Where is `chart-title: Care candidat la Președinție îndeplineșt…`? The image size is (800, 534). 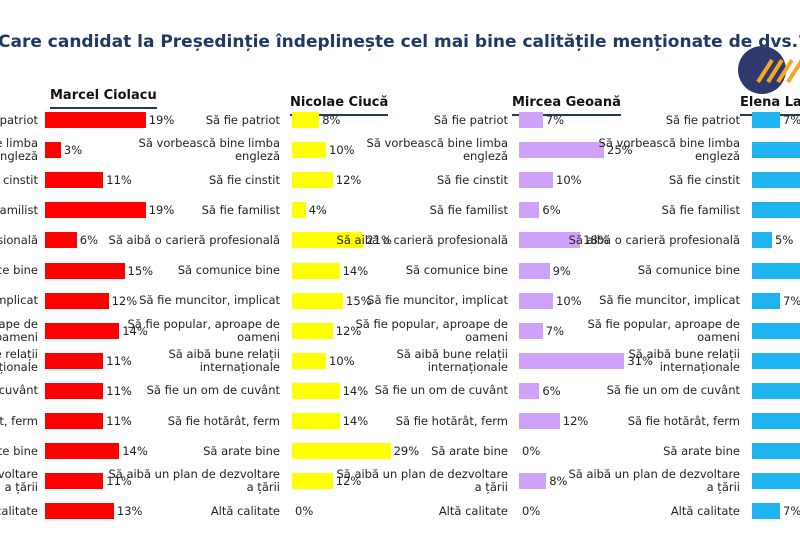 chart-title: Care candidat la Președinție îndeplineșt… is located at coordinates (400, 42).